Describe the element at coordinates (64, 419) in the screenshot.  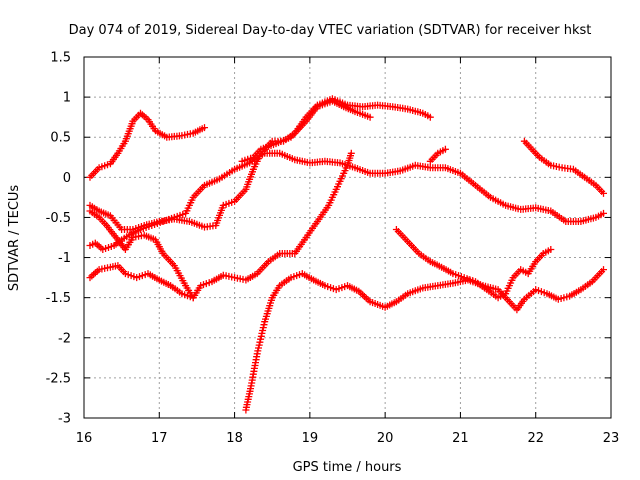
I see `y-tick-label: -3` at that location.